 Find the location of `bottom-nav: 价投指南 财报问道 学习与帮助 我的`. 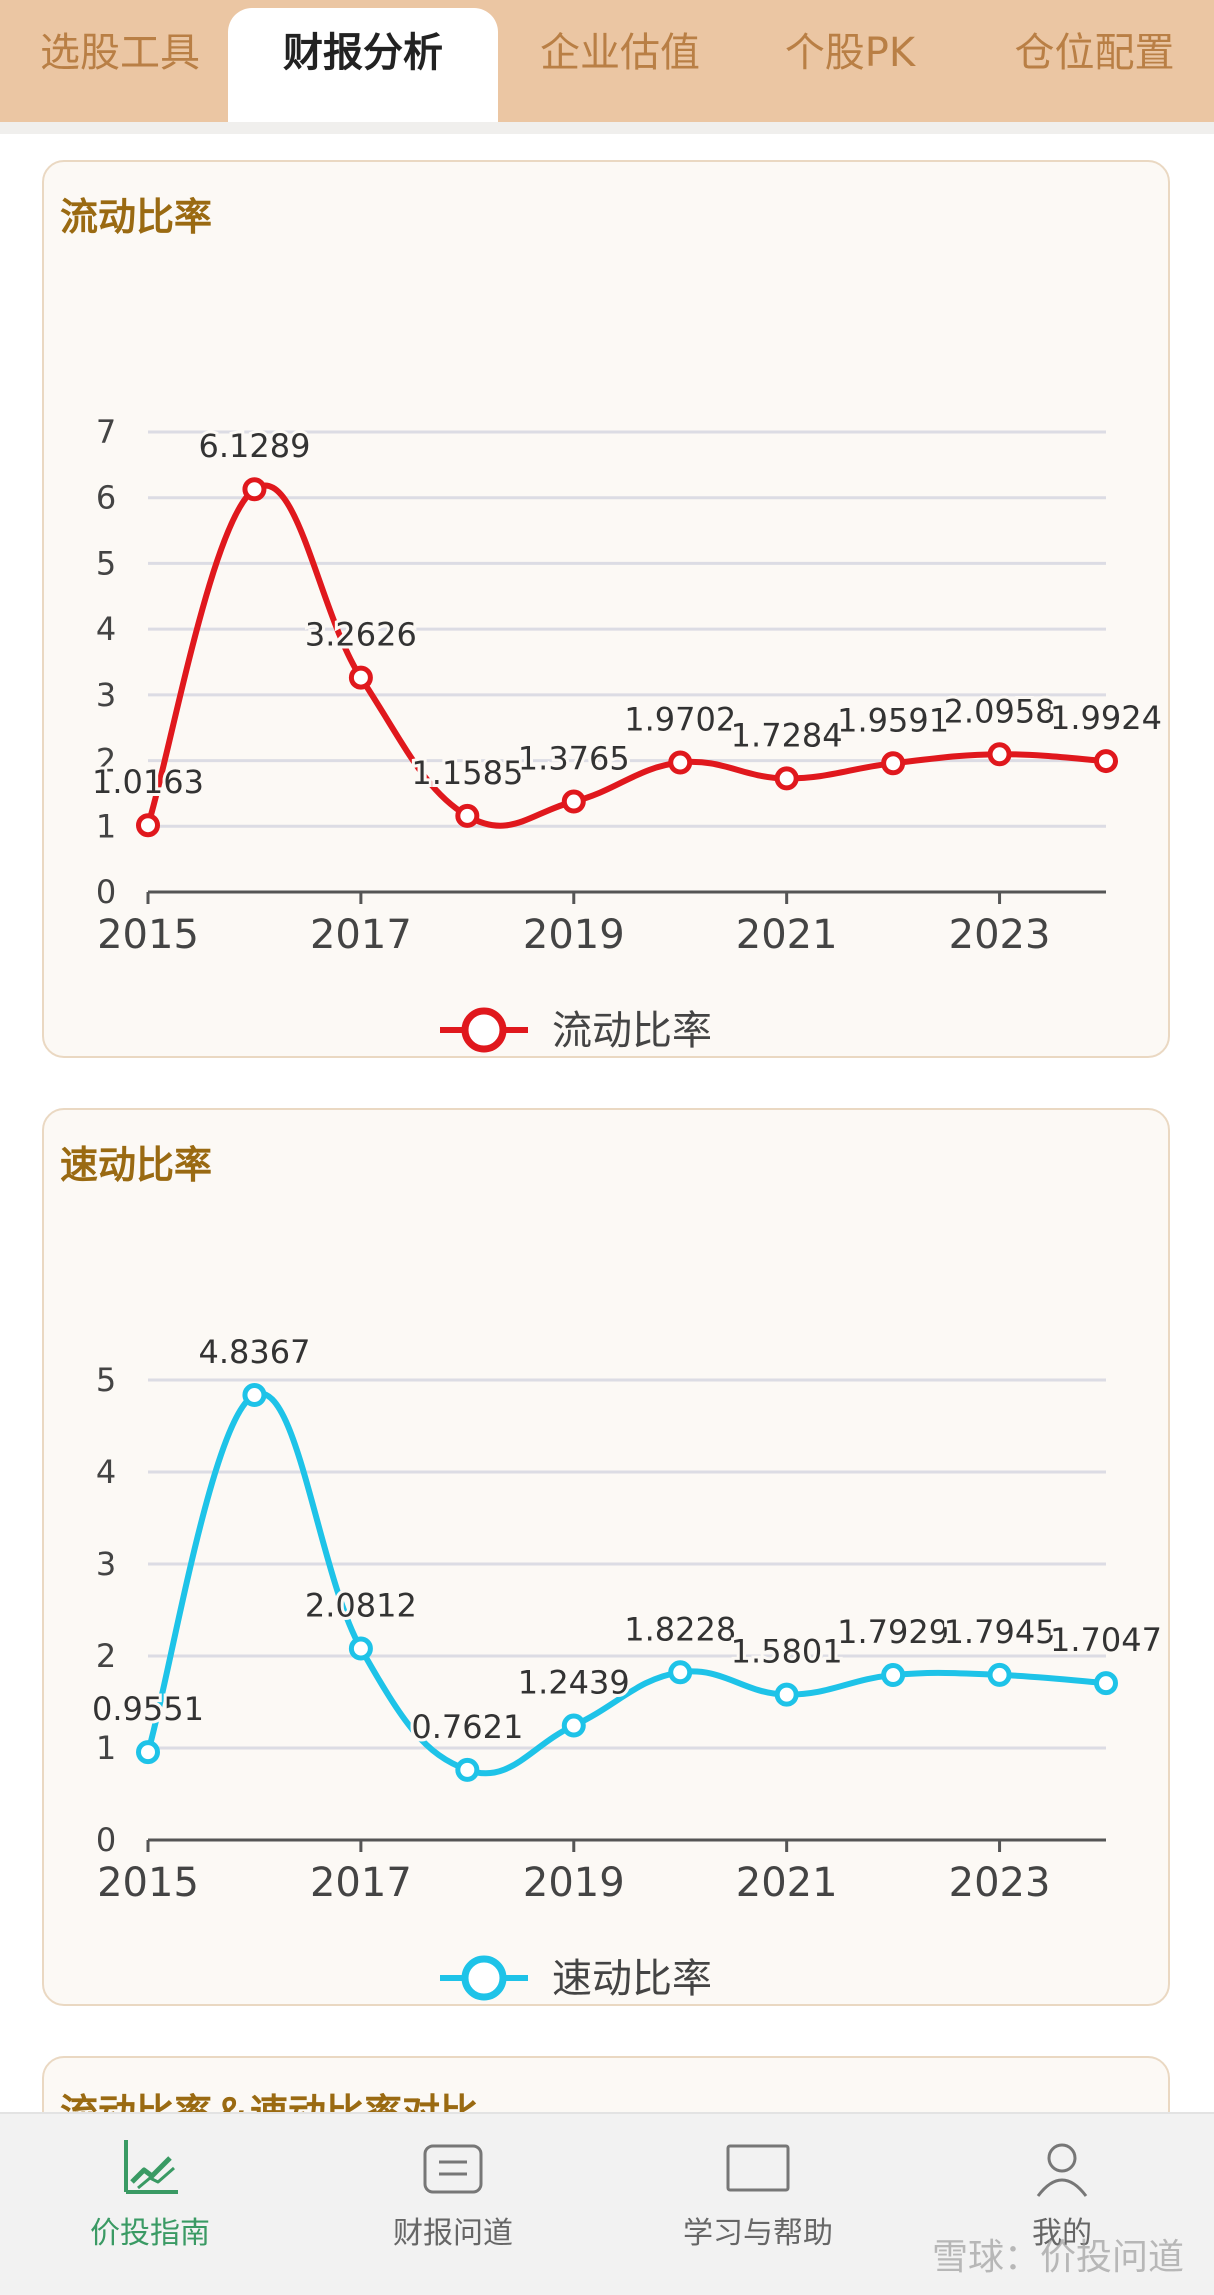

bottom-nav: 价投指南 财报问道 学习与帮助 我的 is located at coordinates (607, 2203).